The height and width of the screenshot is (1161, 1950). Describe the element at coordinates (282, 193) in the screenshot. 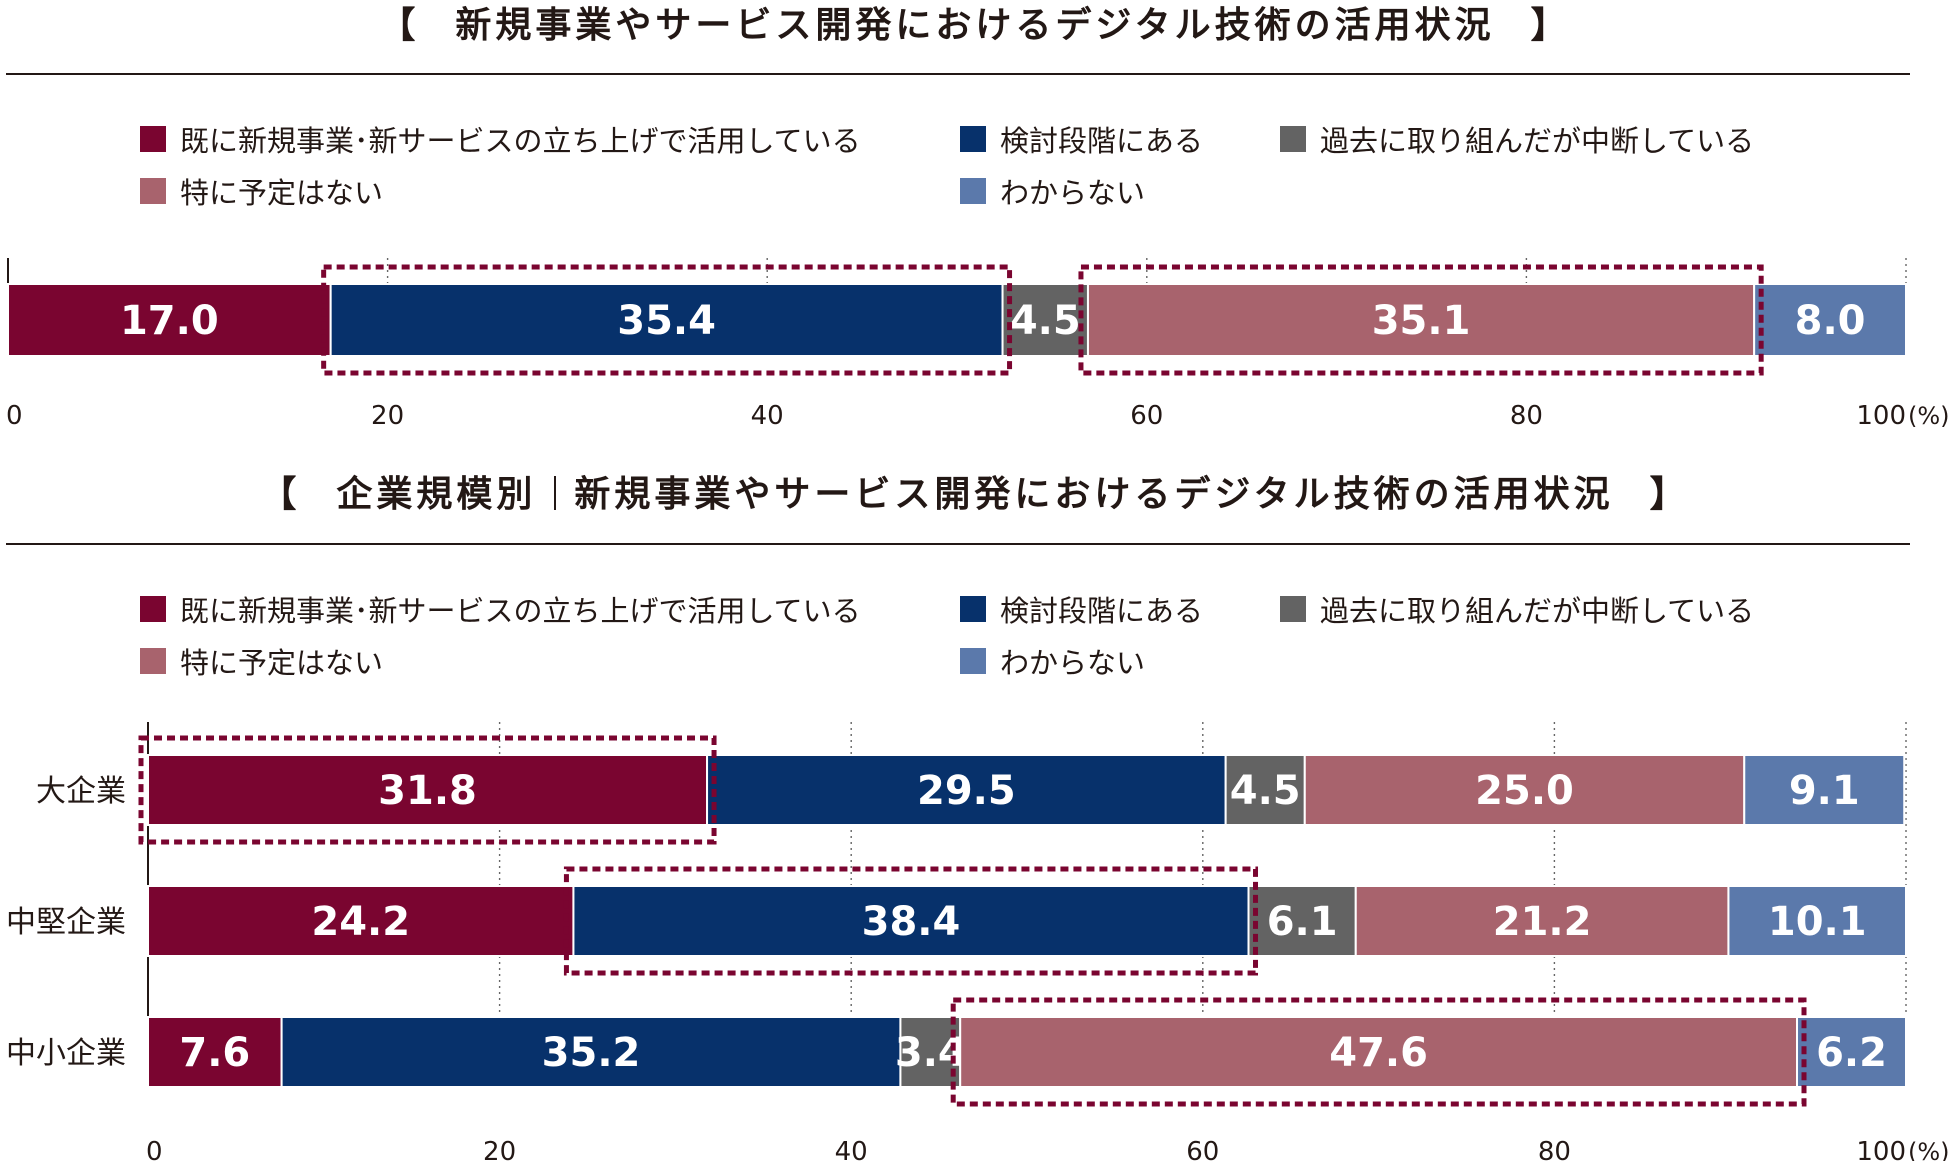

I see `legend-label-no-plan: 特に予定はない` at that location.